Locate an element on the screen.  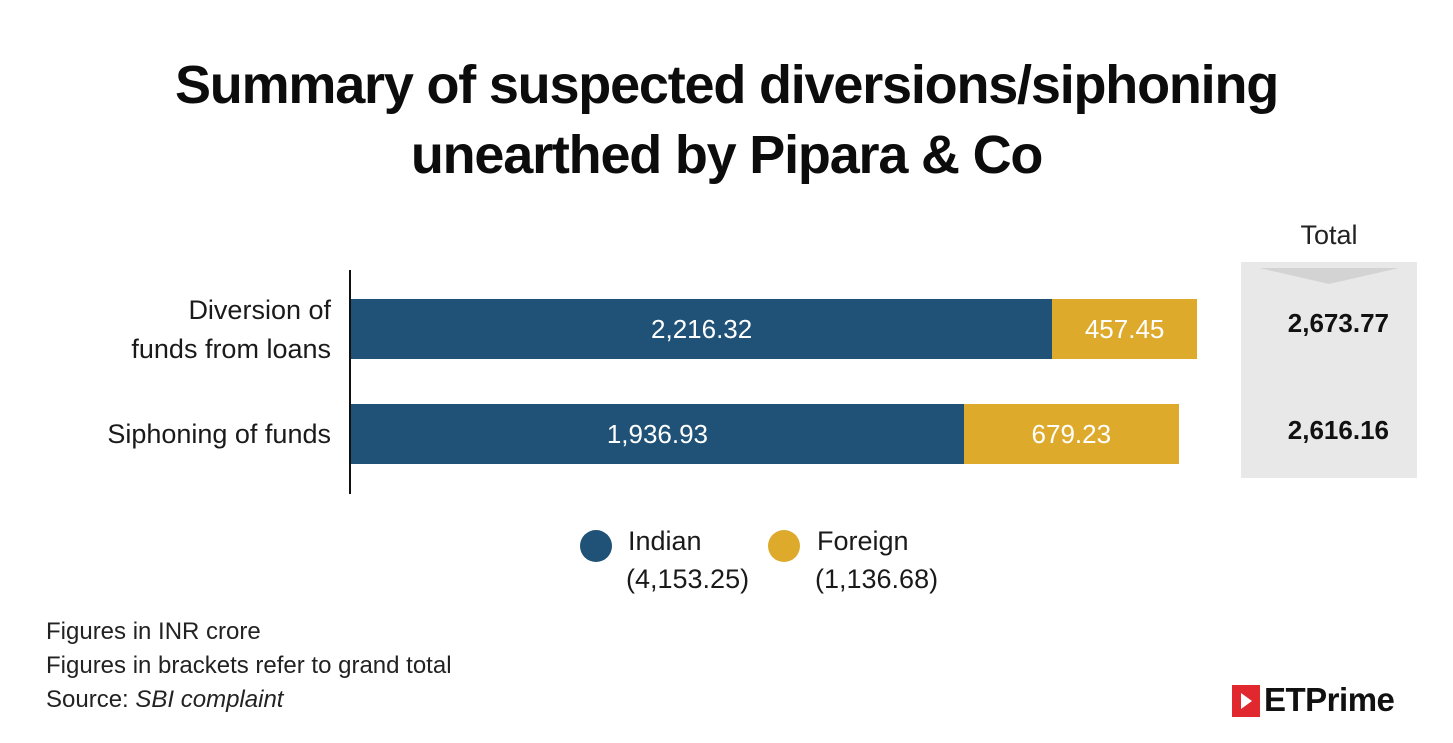
total-column-header: Total is located at coordinates (1329, 235).